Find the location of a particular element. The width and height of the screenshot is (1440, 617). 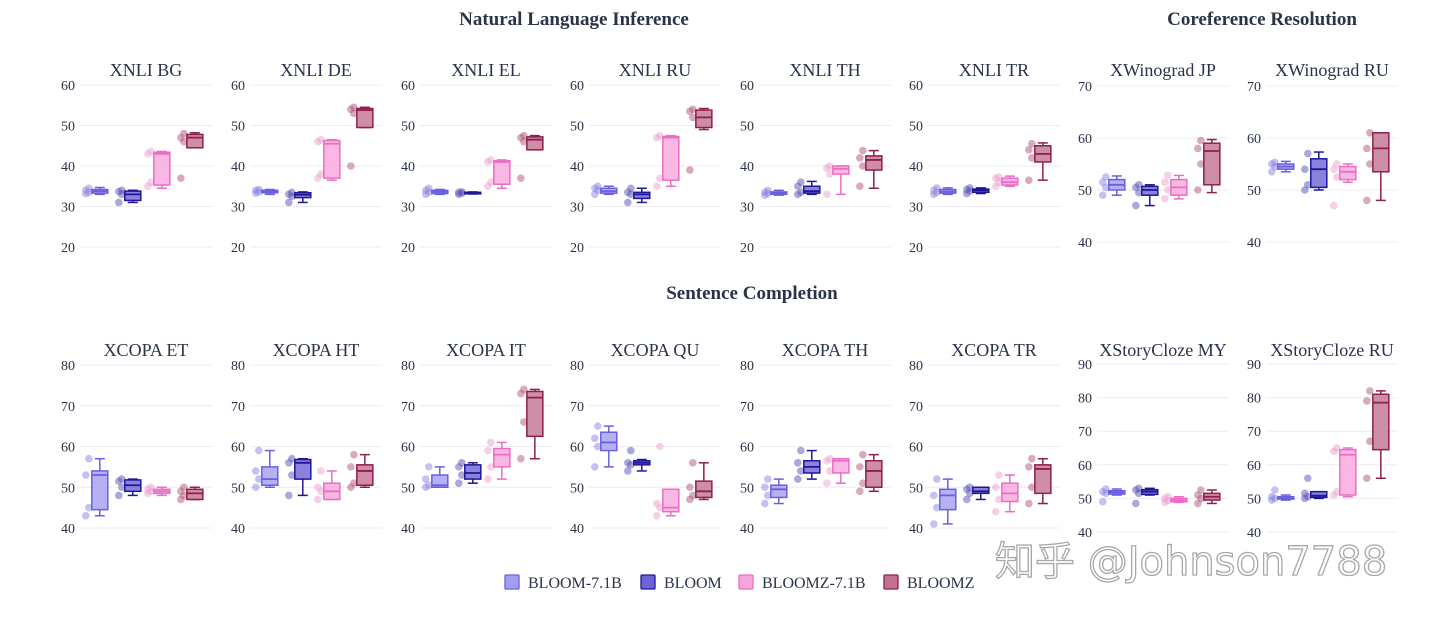

box-xstorycloze-ru-bloom is located at coordinates (1319, 494).